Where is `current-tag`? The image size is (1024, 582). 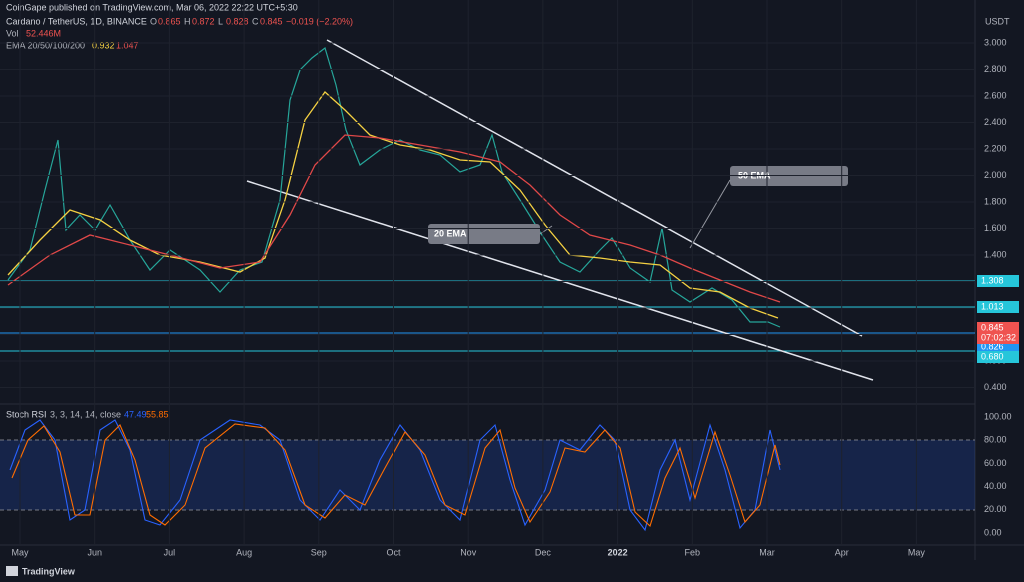 current-tag is located at coordinates (998, 333).